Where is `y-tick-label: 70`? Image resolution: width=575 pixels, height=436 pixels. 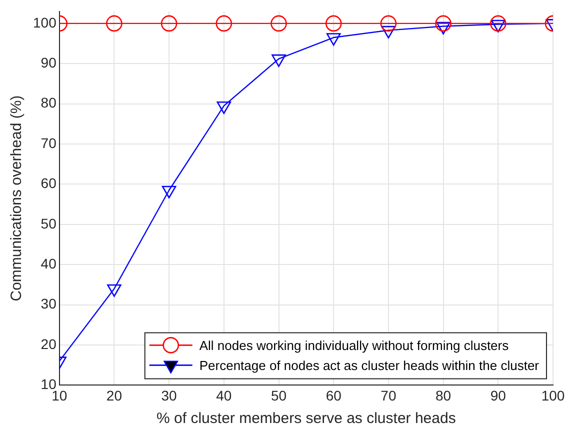
y-tick-label: 70 is located at coordinates (48, 142).